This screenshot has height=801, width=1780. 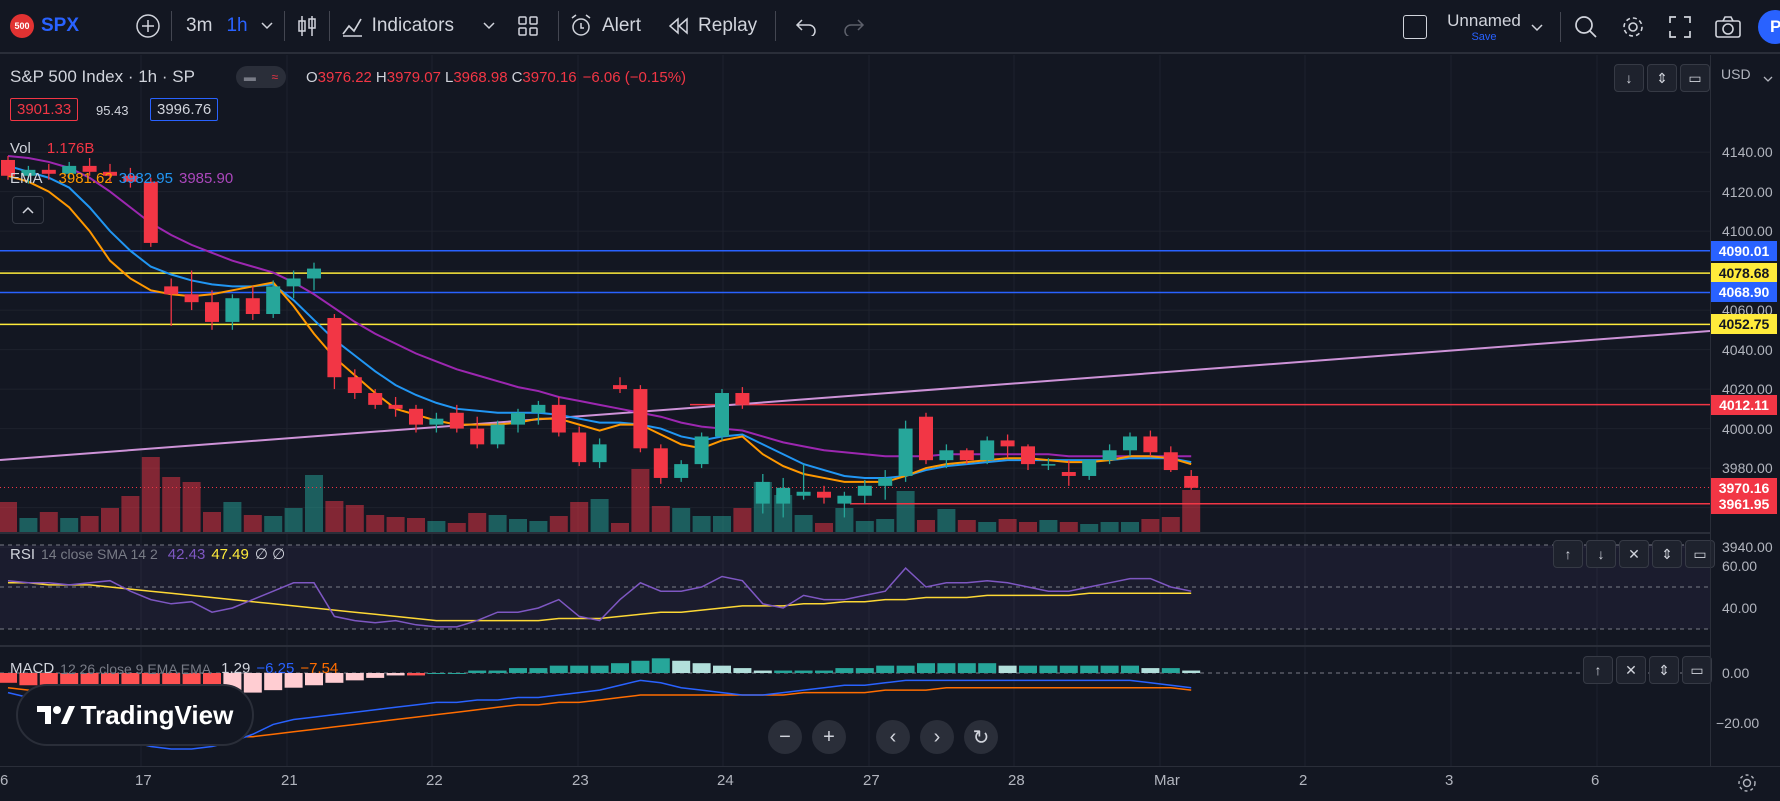 What do you see at coordinates (1744, 250) in the screenshot?
I see `price-tag: 4090.01` at bounding box center [1744, 250].